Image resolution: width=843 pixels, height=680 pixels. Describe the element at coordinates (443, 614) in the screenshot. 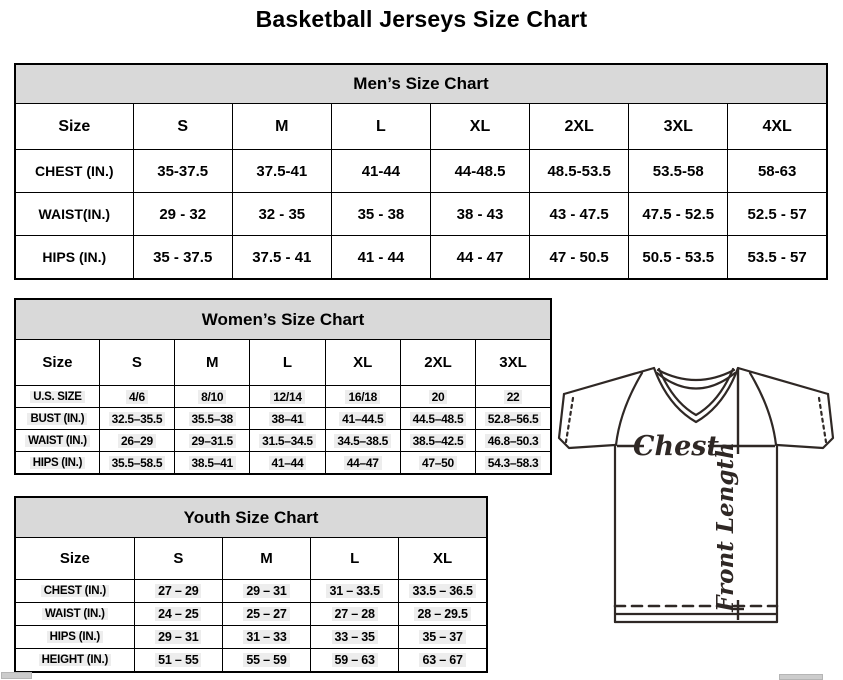

I see `table-cell: 28 – 29.5` at that location.